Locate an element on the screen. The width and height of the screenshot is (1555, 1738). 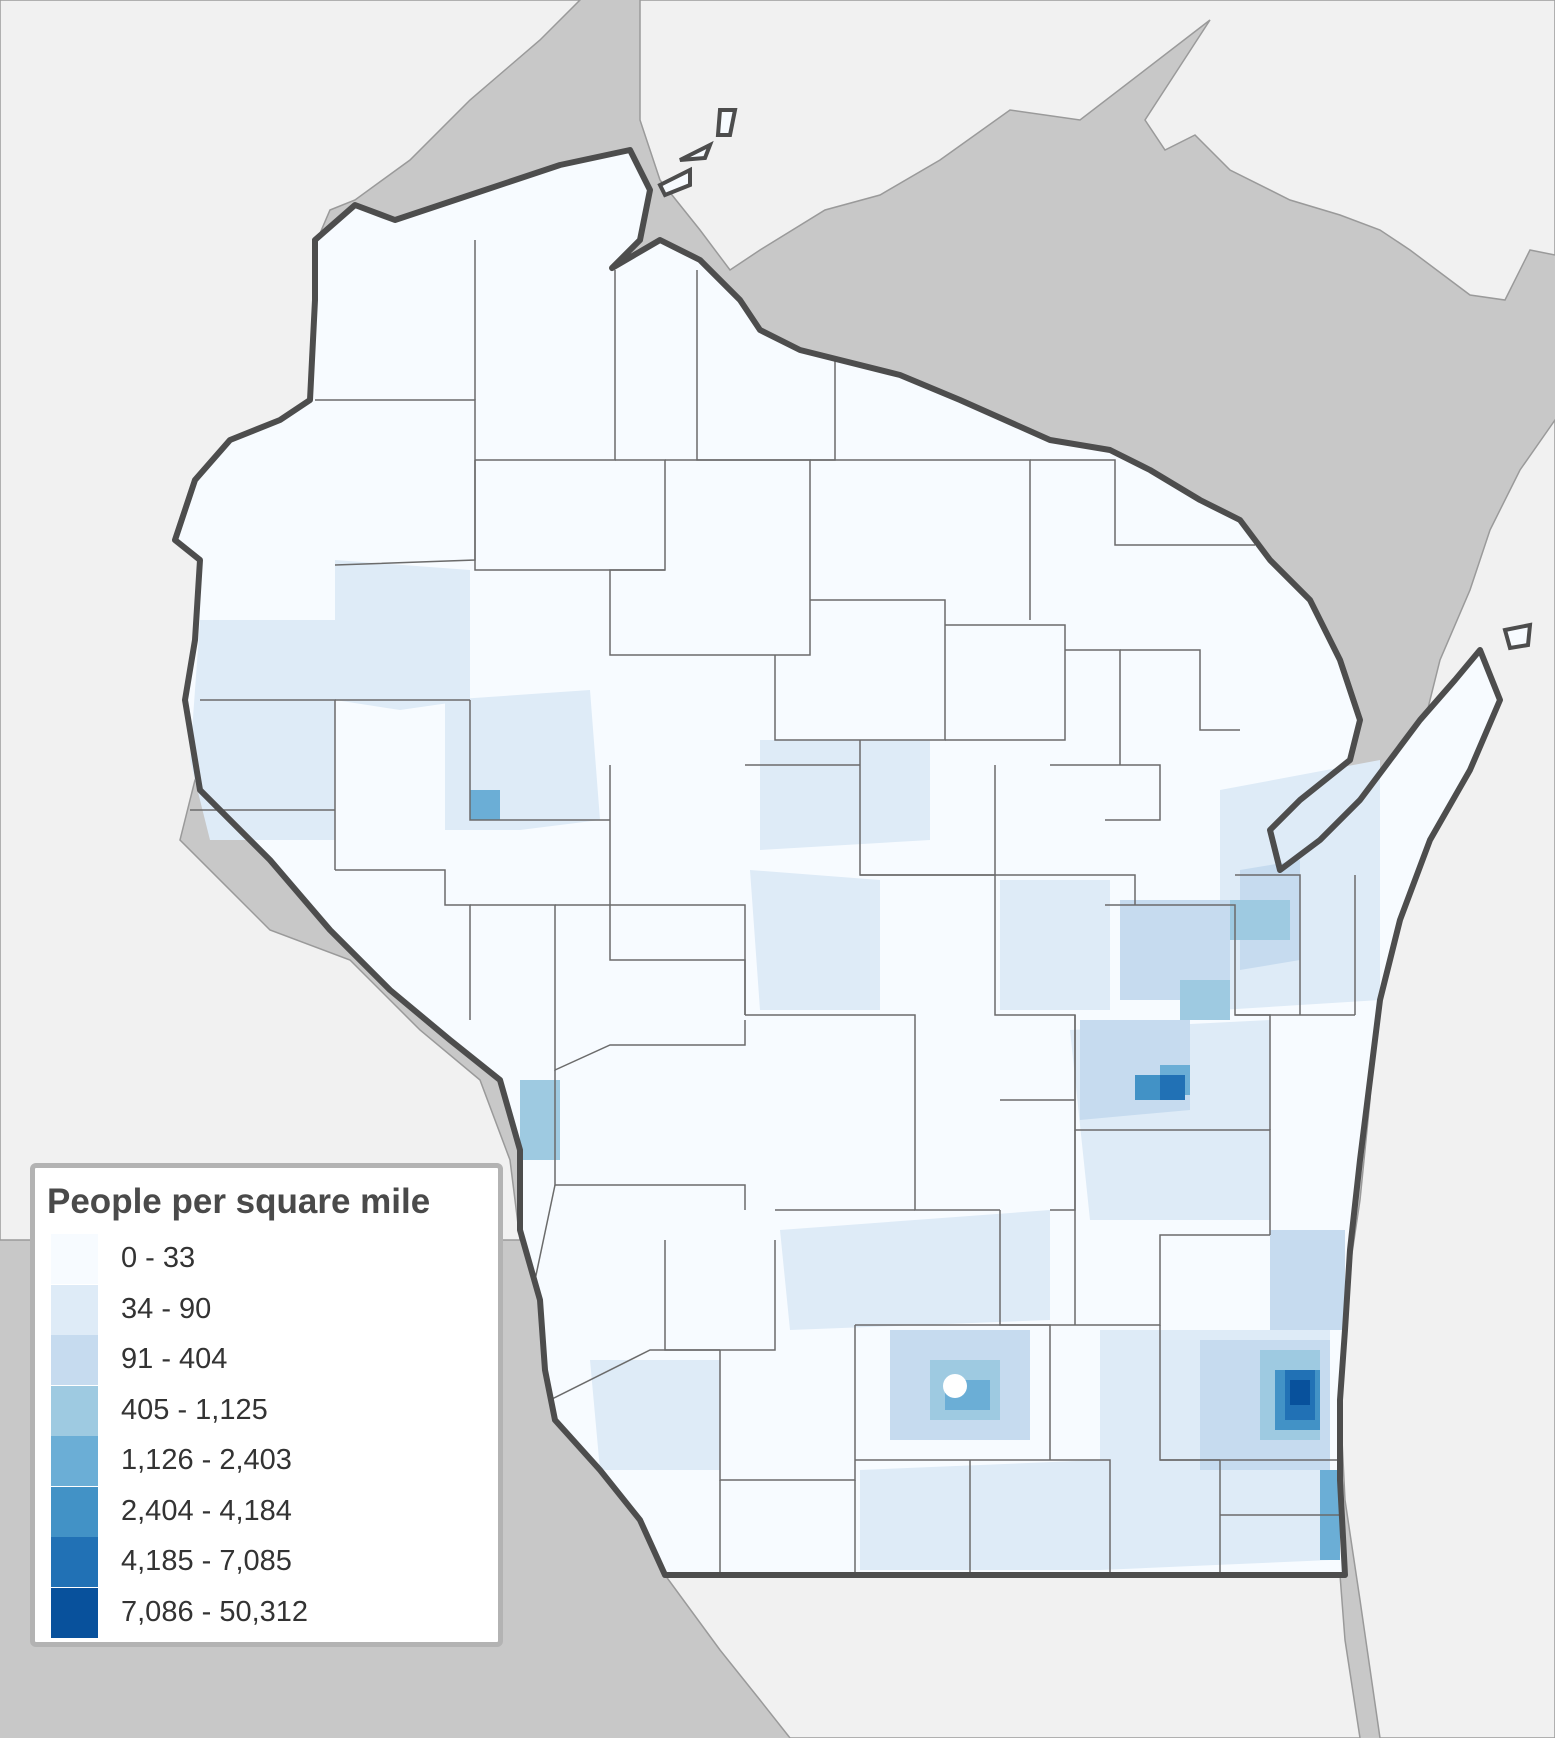
neighbor-land-illinois is located at coordinates (1012, 1656).